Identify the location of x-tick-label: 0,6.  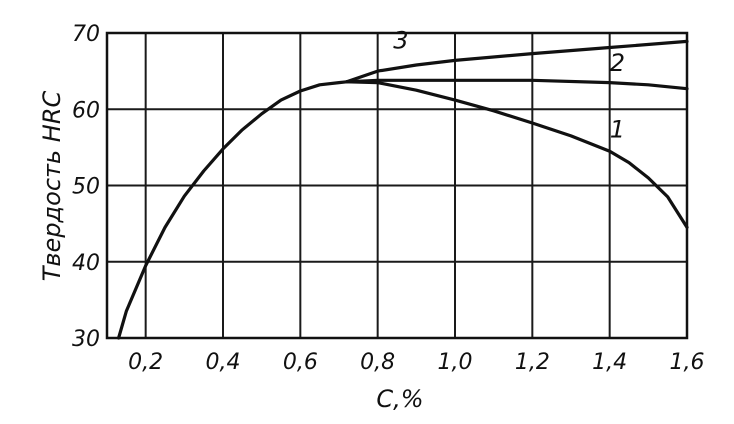
(300, 362).